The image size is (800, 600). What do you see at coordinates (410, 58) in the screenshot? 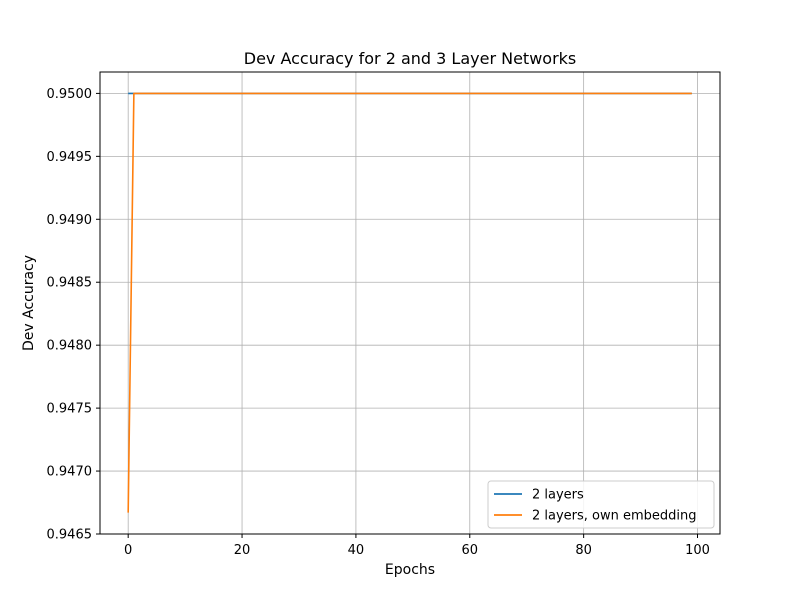
I see `chart-title: Dev Accuracy for 2 and 3 Layer Networks` at bounding box center [410, 58].